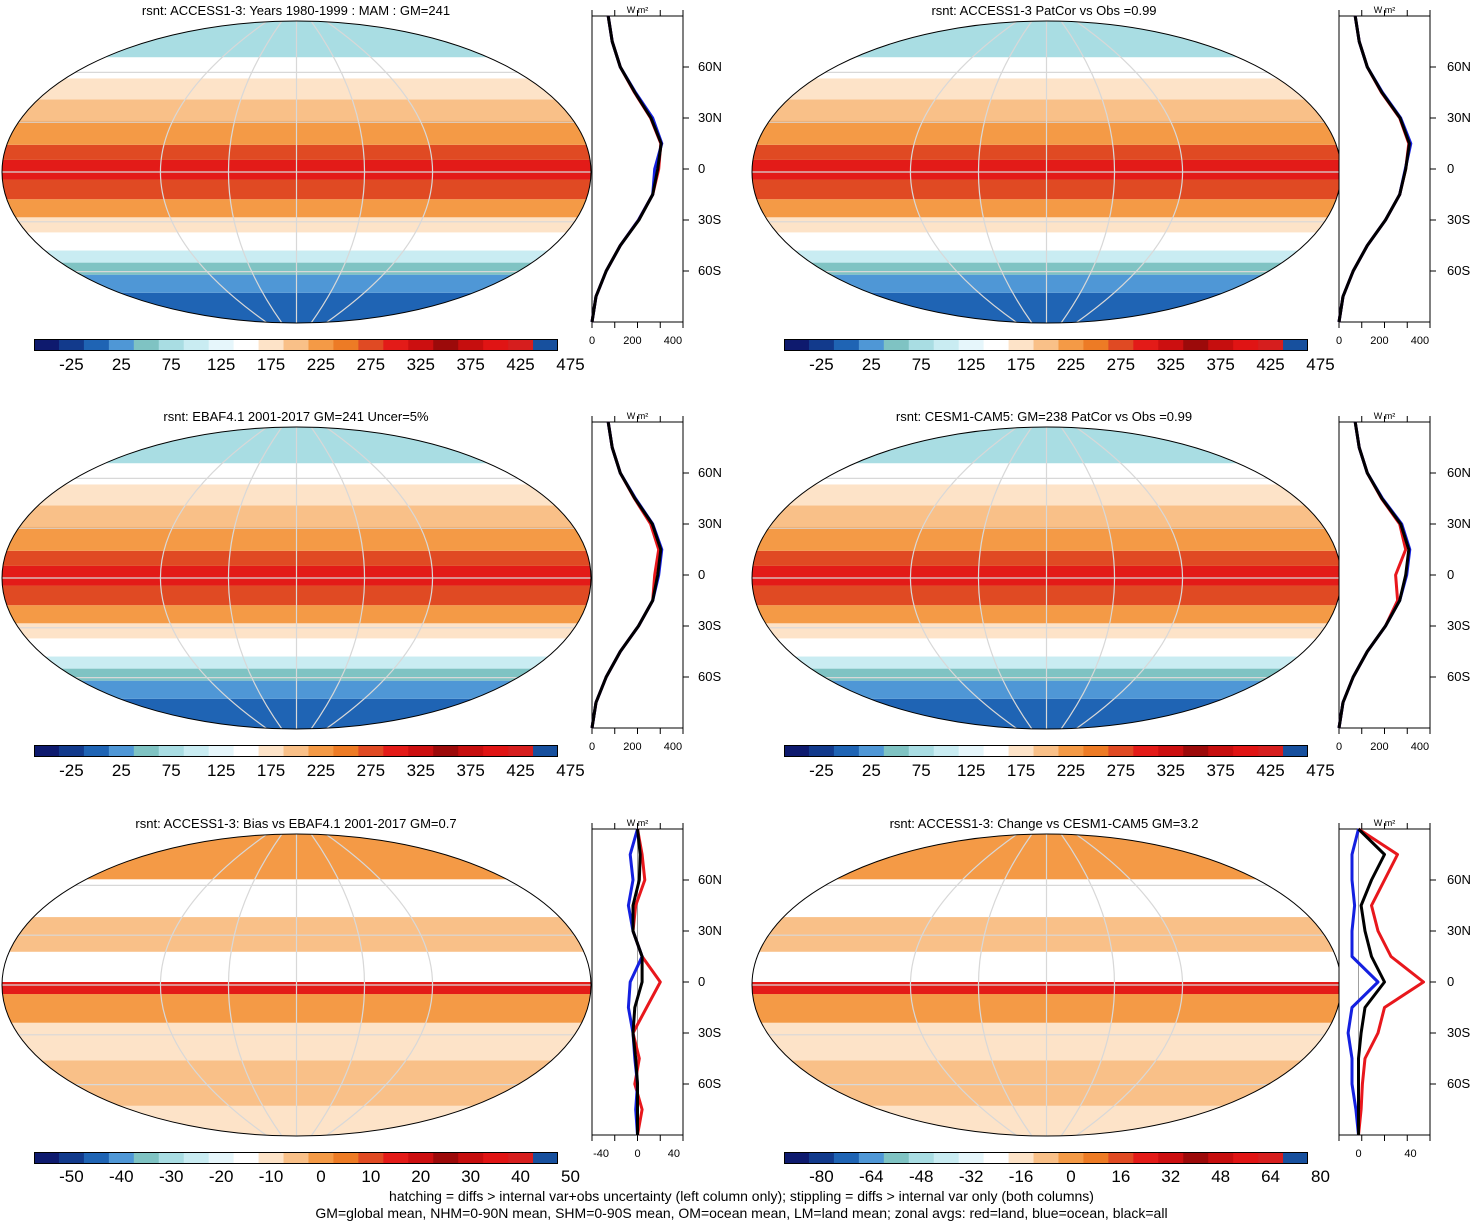 The width and height of the screenshot is (1483, 1222). What do you see at coordinates (1021, 770) in the screenshot?
I see `colorbar-tick-label: 175` at bounding box center [1021, 770].